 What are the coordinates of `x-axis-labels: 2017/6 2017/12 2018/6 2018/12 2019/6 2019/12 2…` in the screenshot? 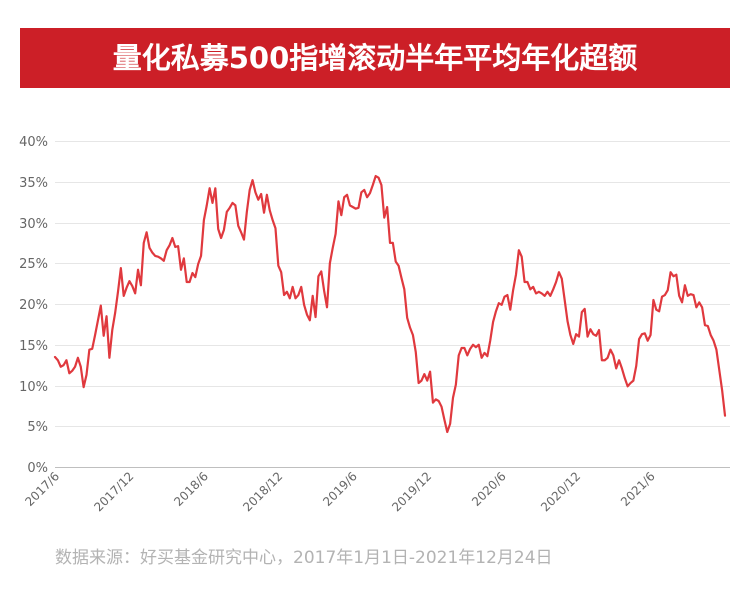 It's located at (339, 491).